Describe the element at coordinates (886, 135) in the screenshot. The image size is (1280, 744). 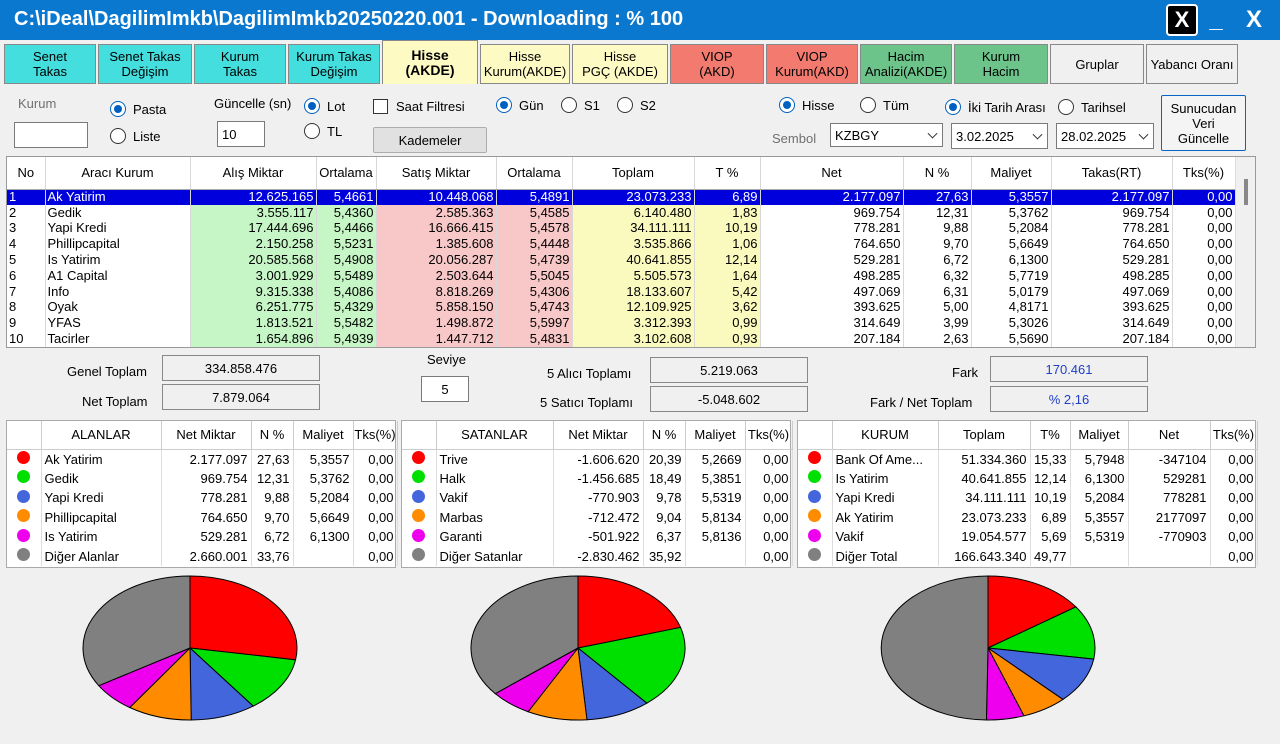
I see `sembol-select: KZBGY` at that location.